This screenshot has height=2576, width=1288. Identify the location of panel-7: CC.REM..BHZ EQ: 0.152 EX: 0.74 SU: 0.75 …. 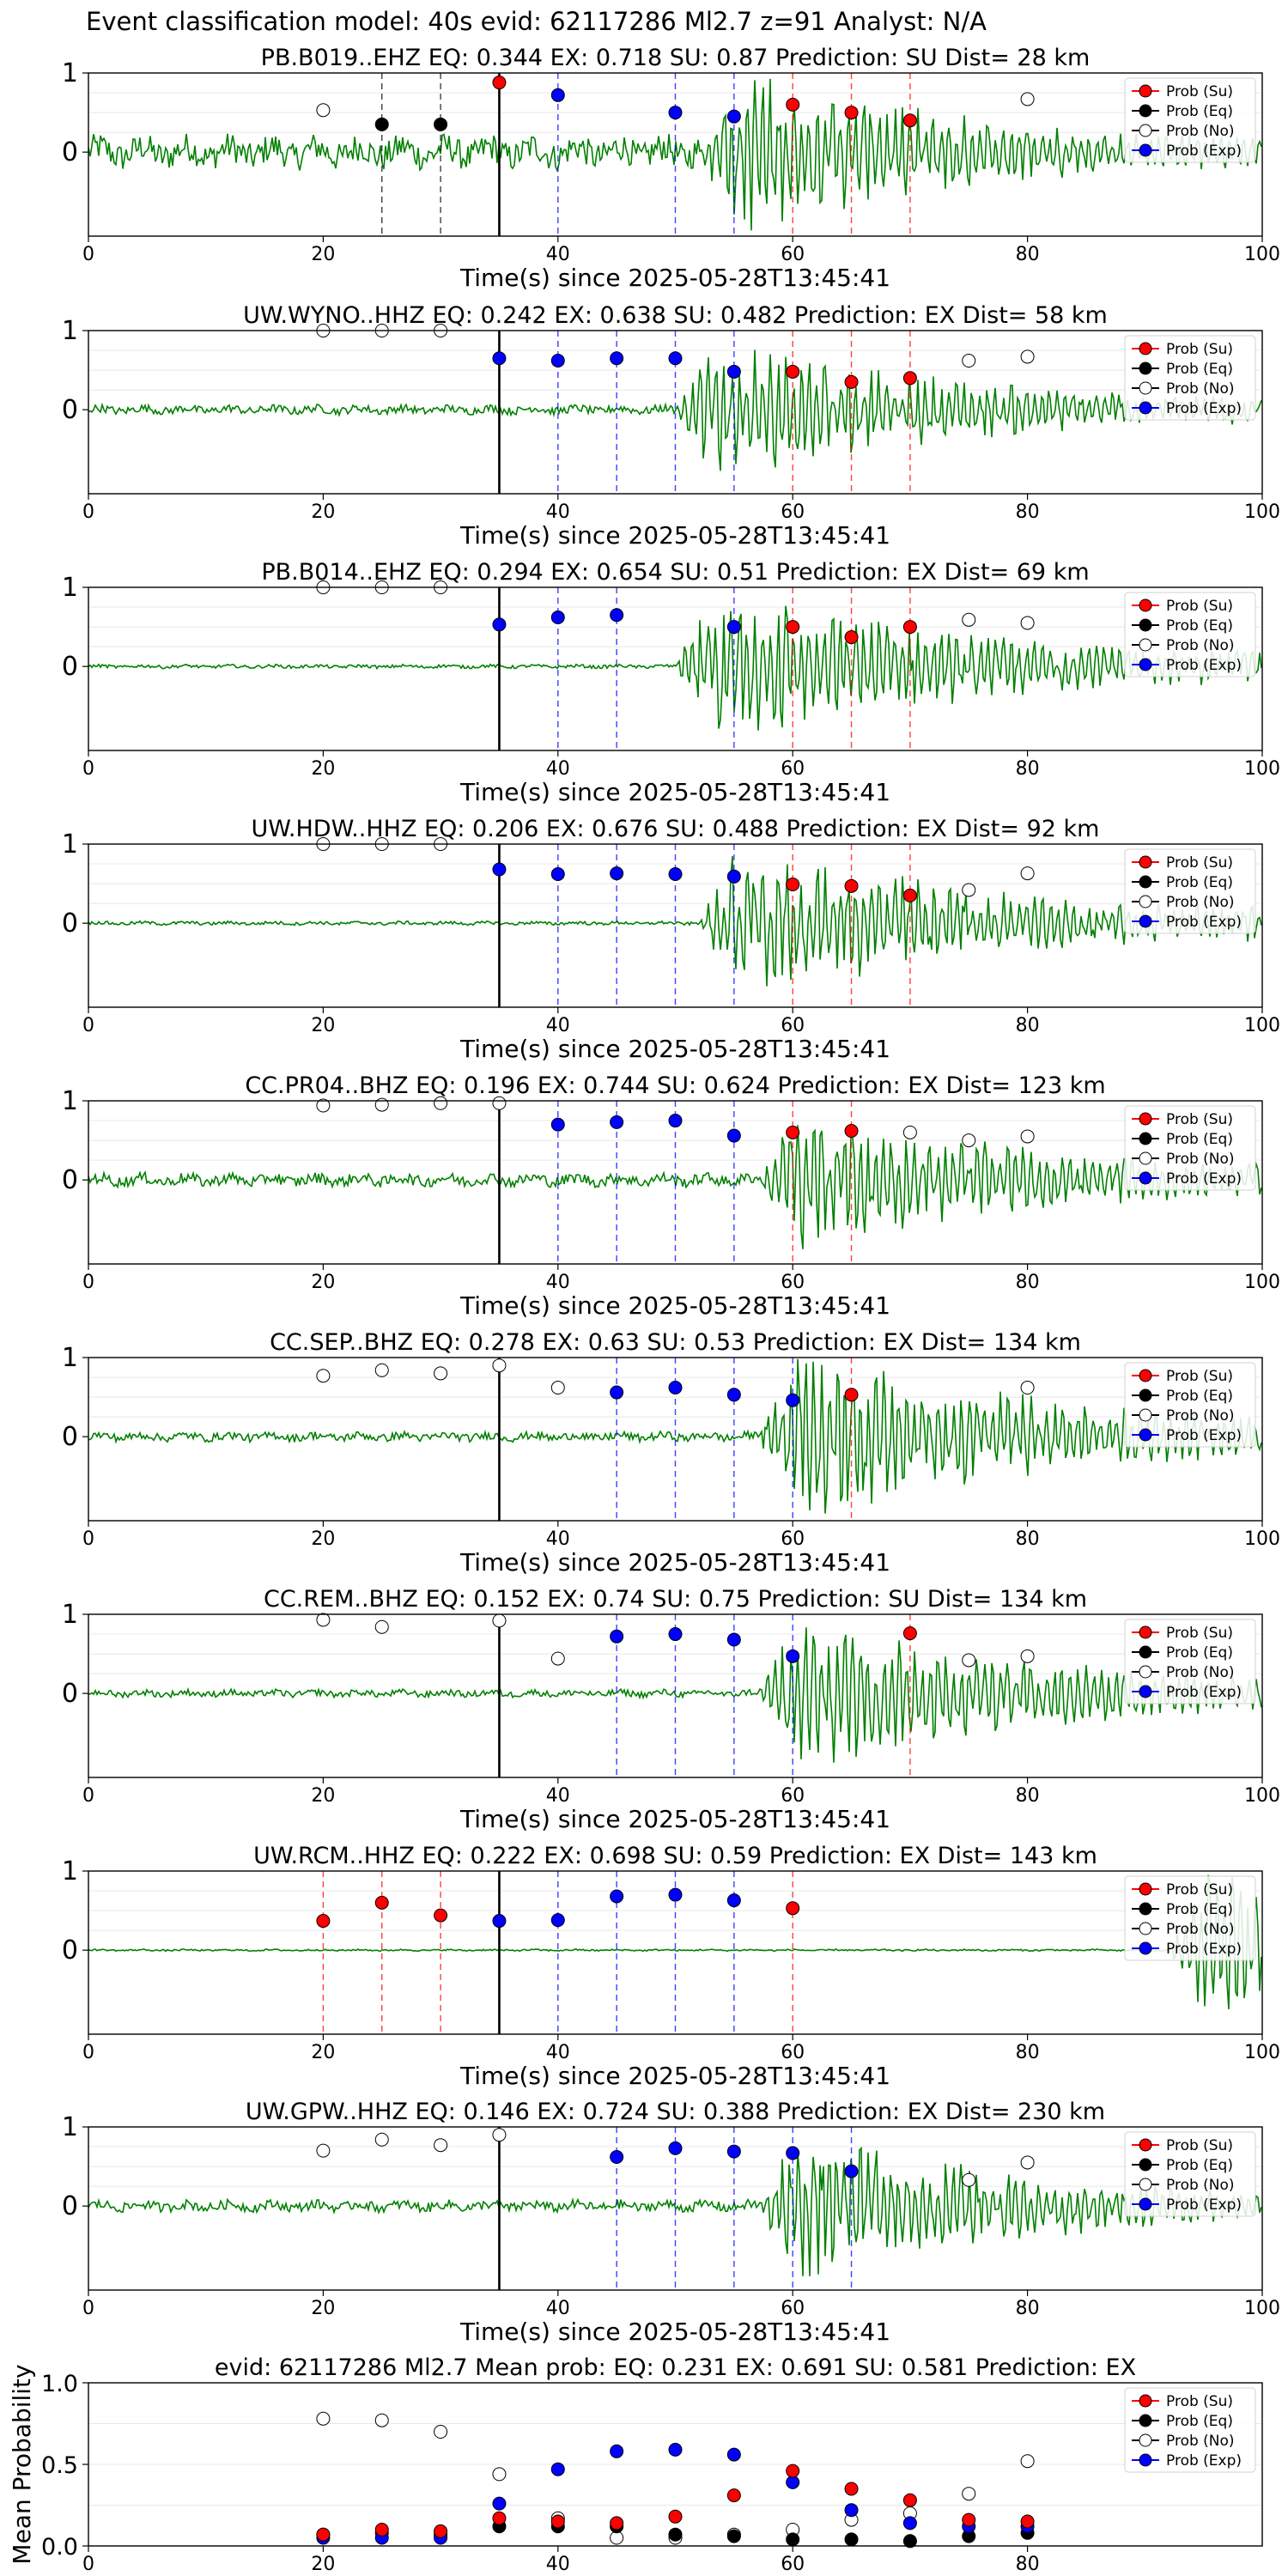
(671, 1709).